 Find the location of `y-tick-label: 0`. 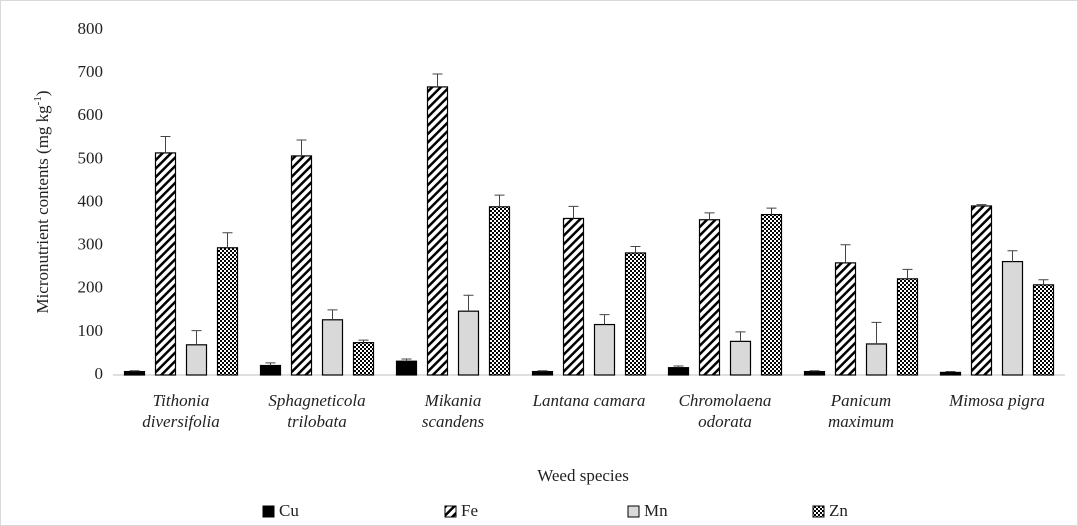

y-tick-label: 0 is located at coordinates (99, 373).